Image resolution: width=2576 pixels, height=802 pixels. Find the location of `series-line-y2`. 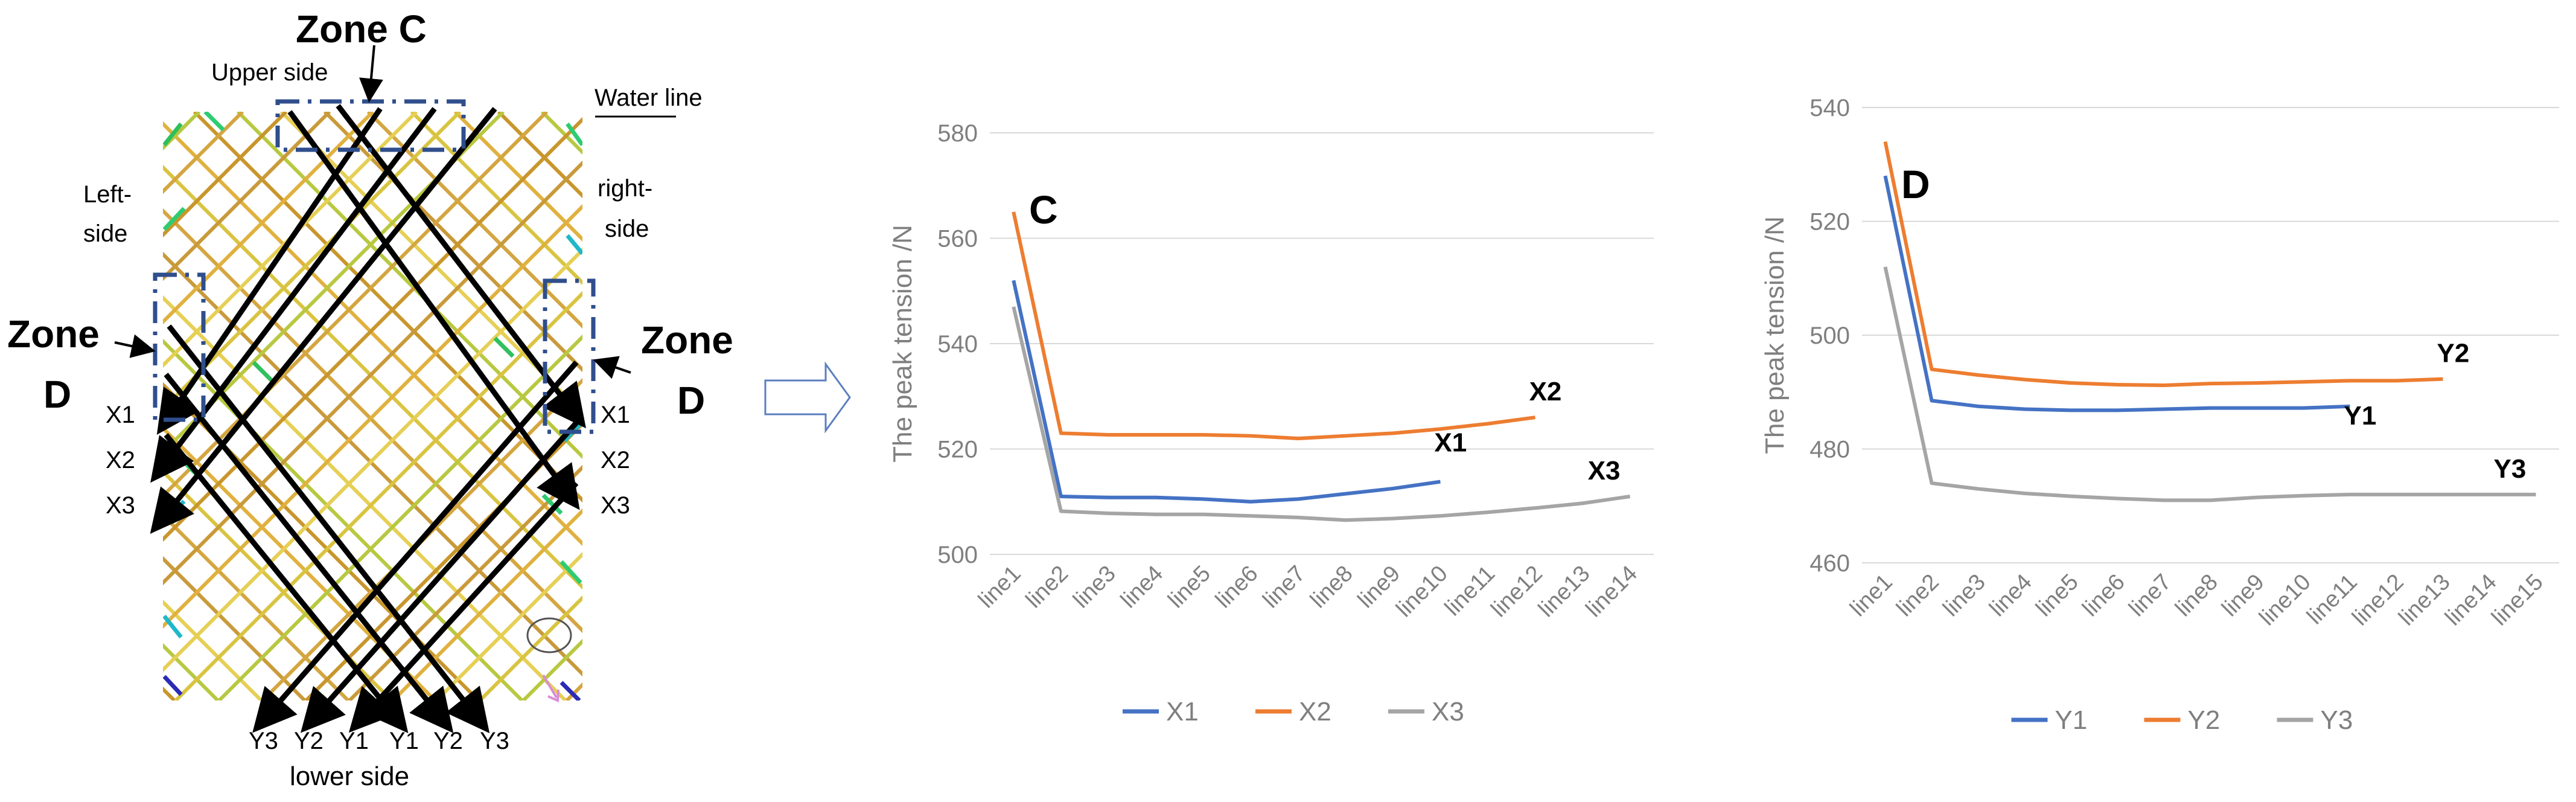

series-line-y2 is located at coordinates (2163, 264).